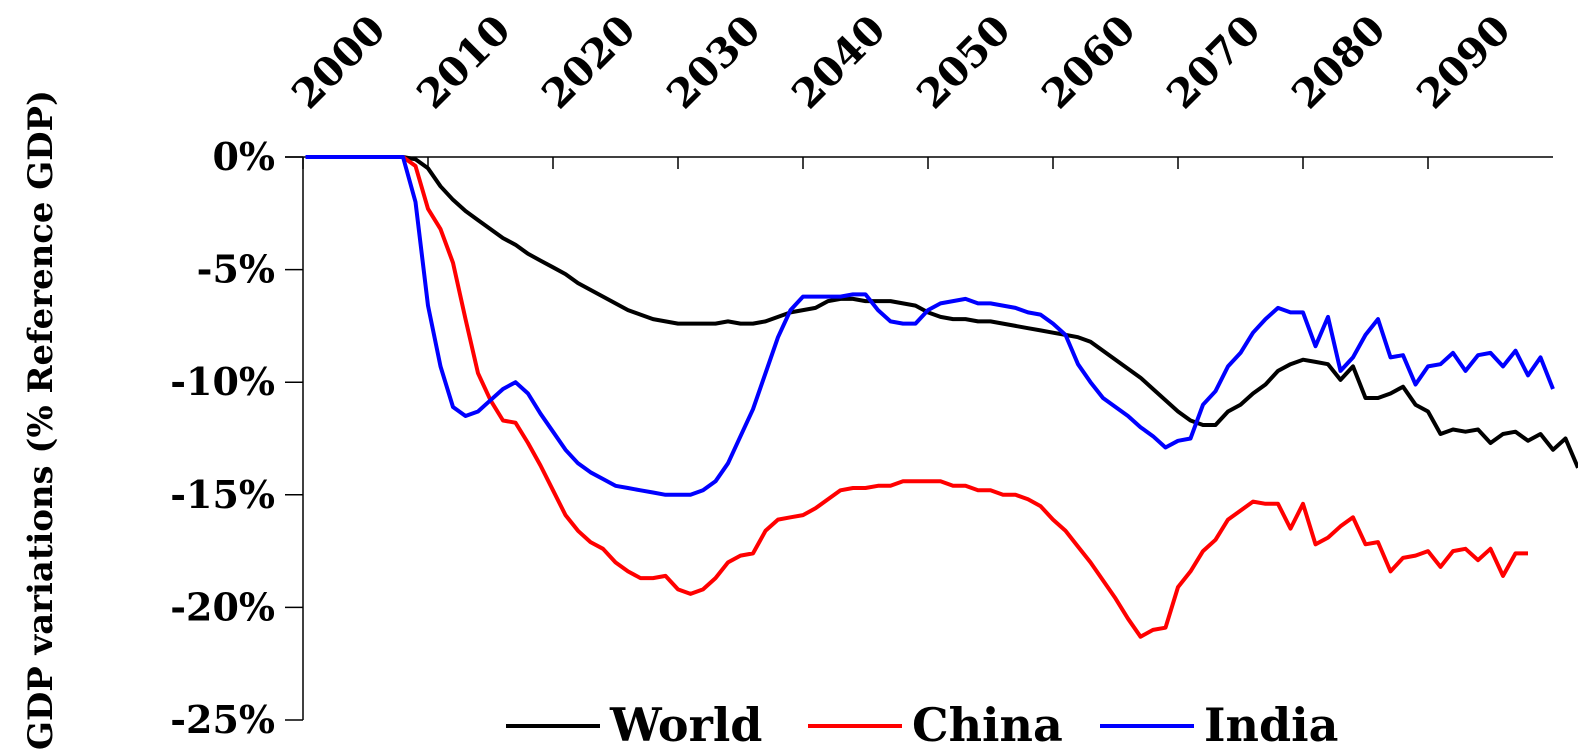 This screenshot has height=755, width=1578. I want to click on y-tick-label: -5%, so click(236, 269).